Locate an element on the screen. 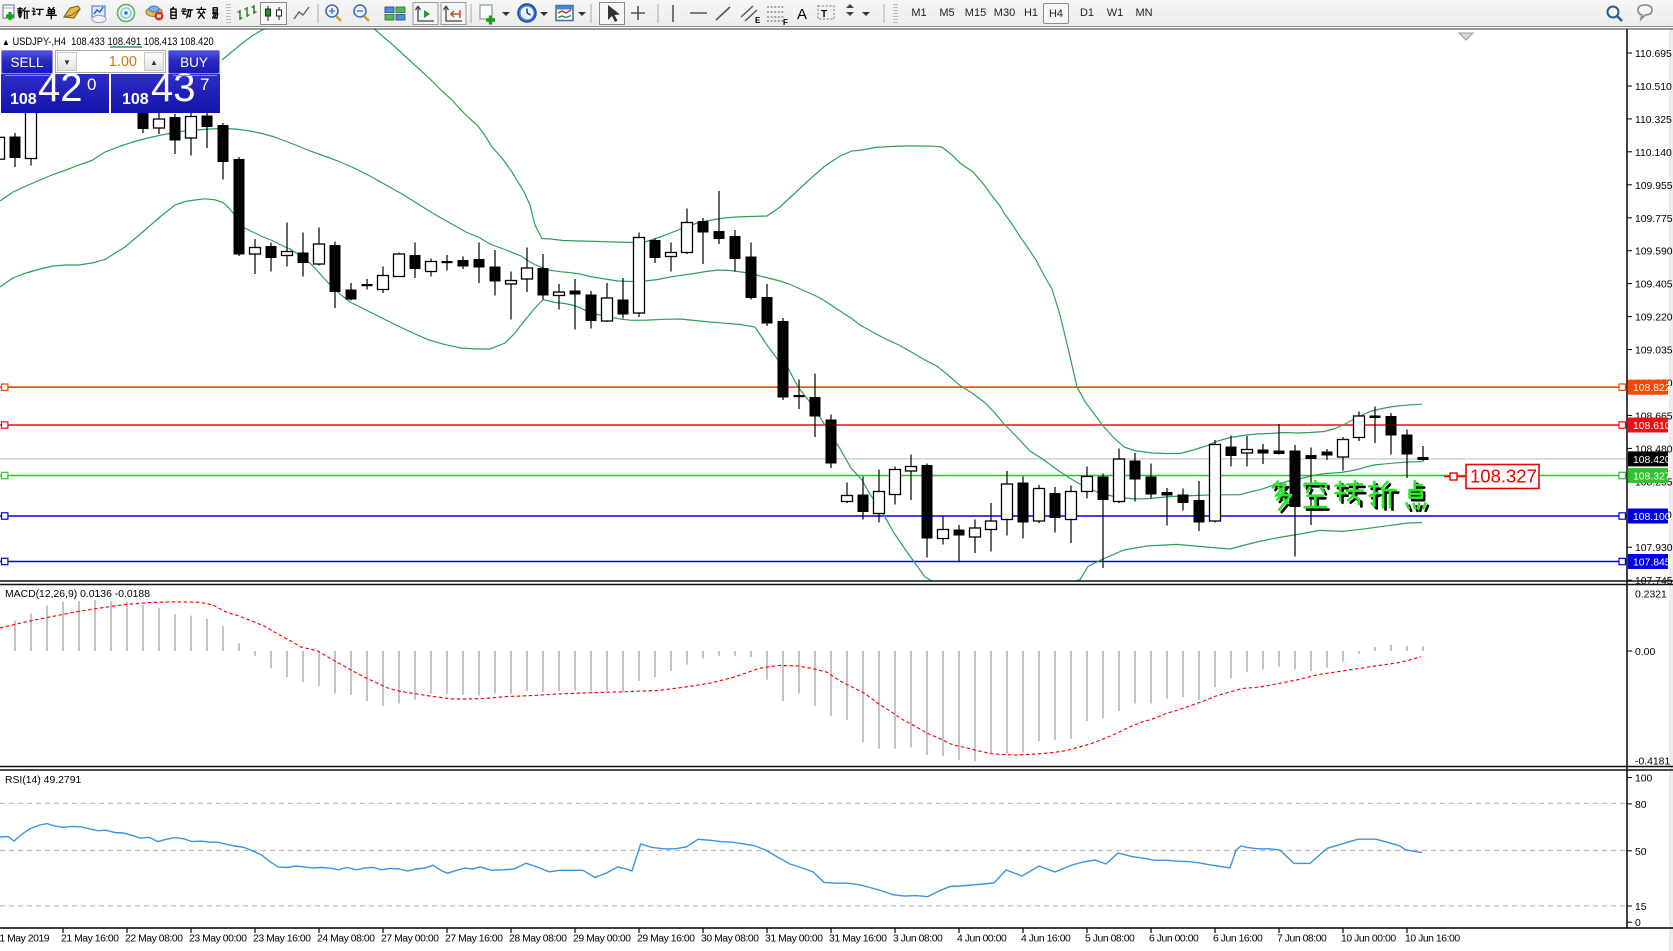  svg-text: 28 May 08:00 is located at coordinates (538, 939).